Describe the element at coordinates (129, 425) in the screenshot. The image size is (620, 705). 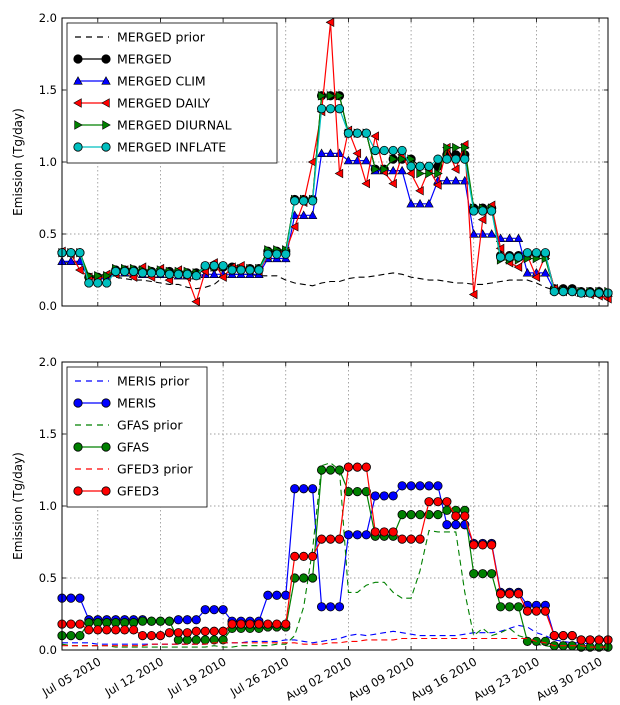
I see `legend-entry: GFAS prior` at that location.